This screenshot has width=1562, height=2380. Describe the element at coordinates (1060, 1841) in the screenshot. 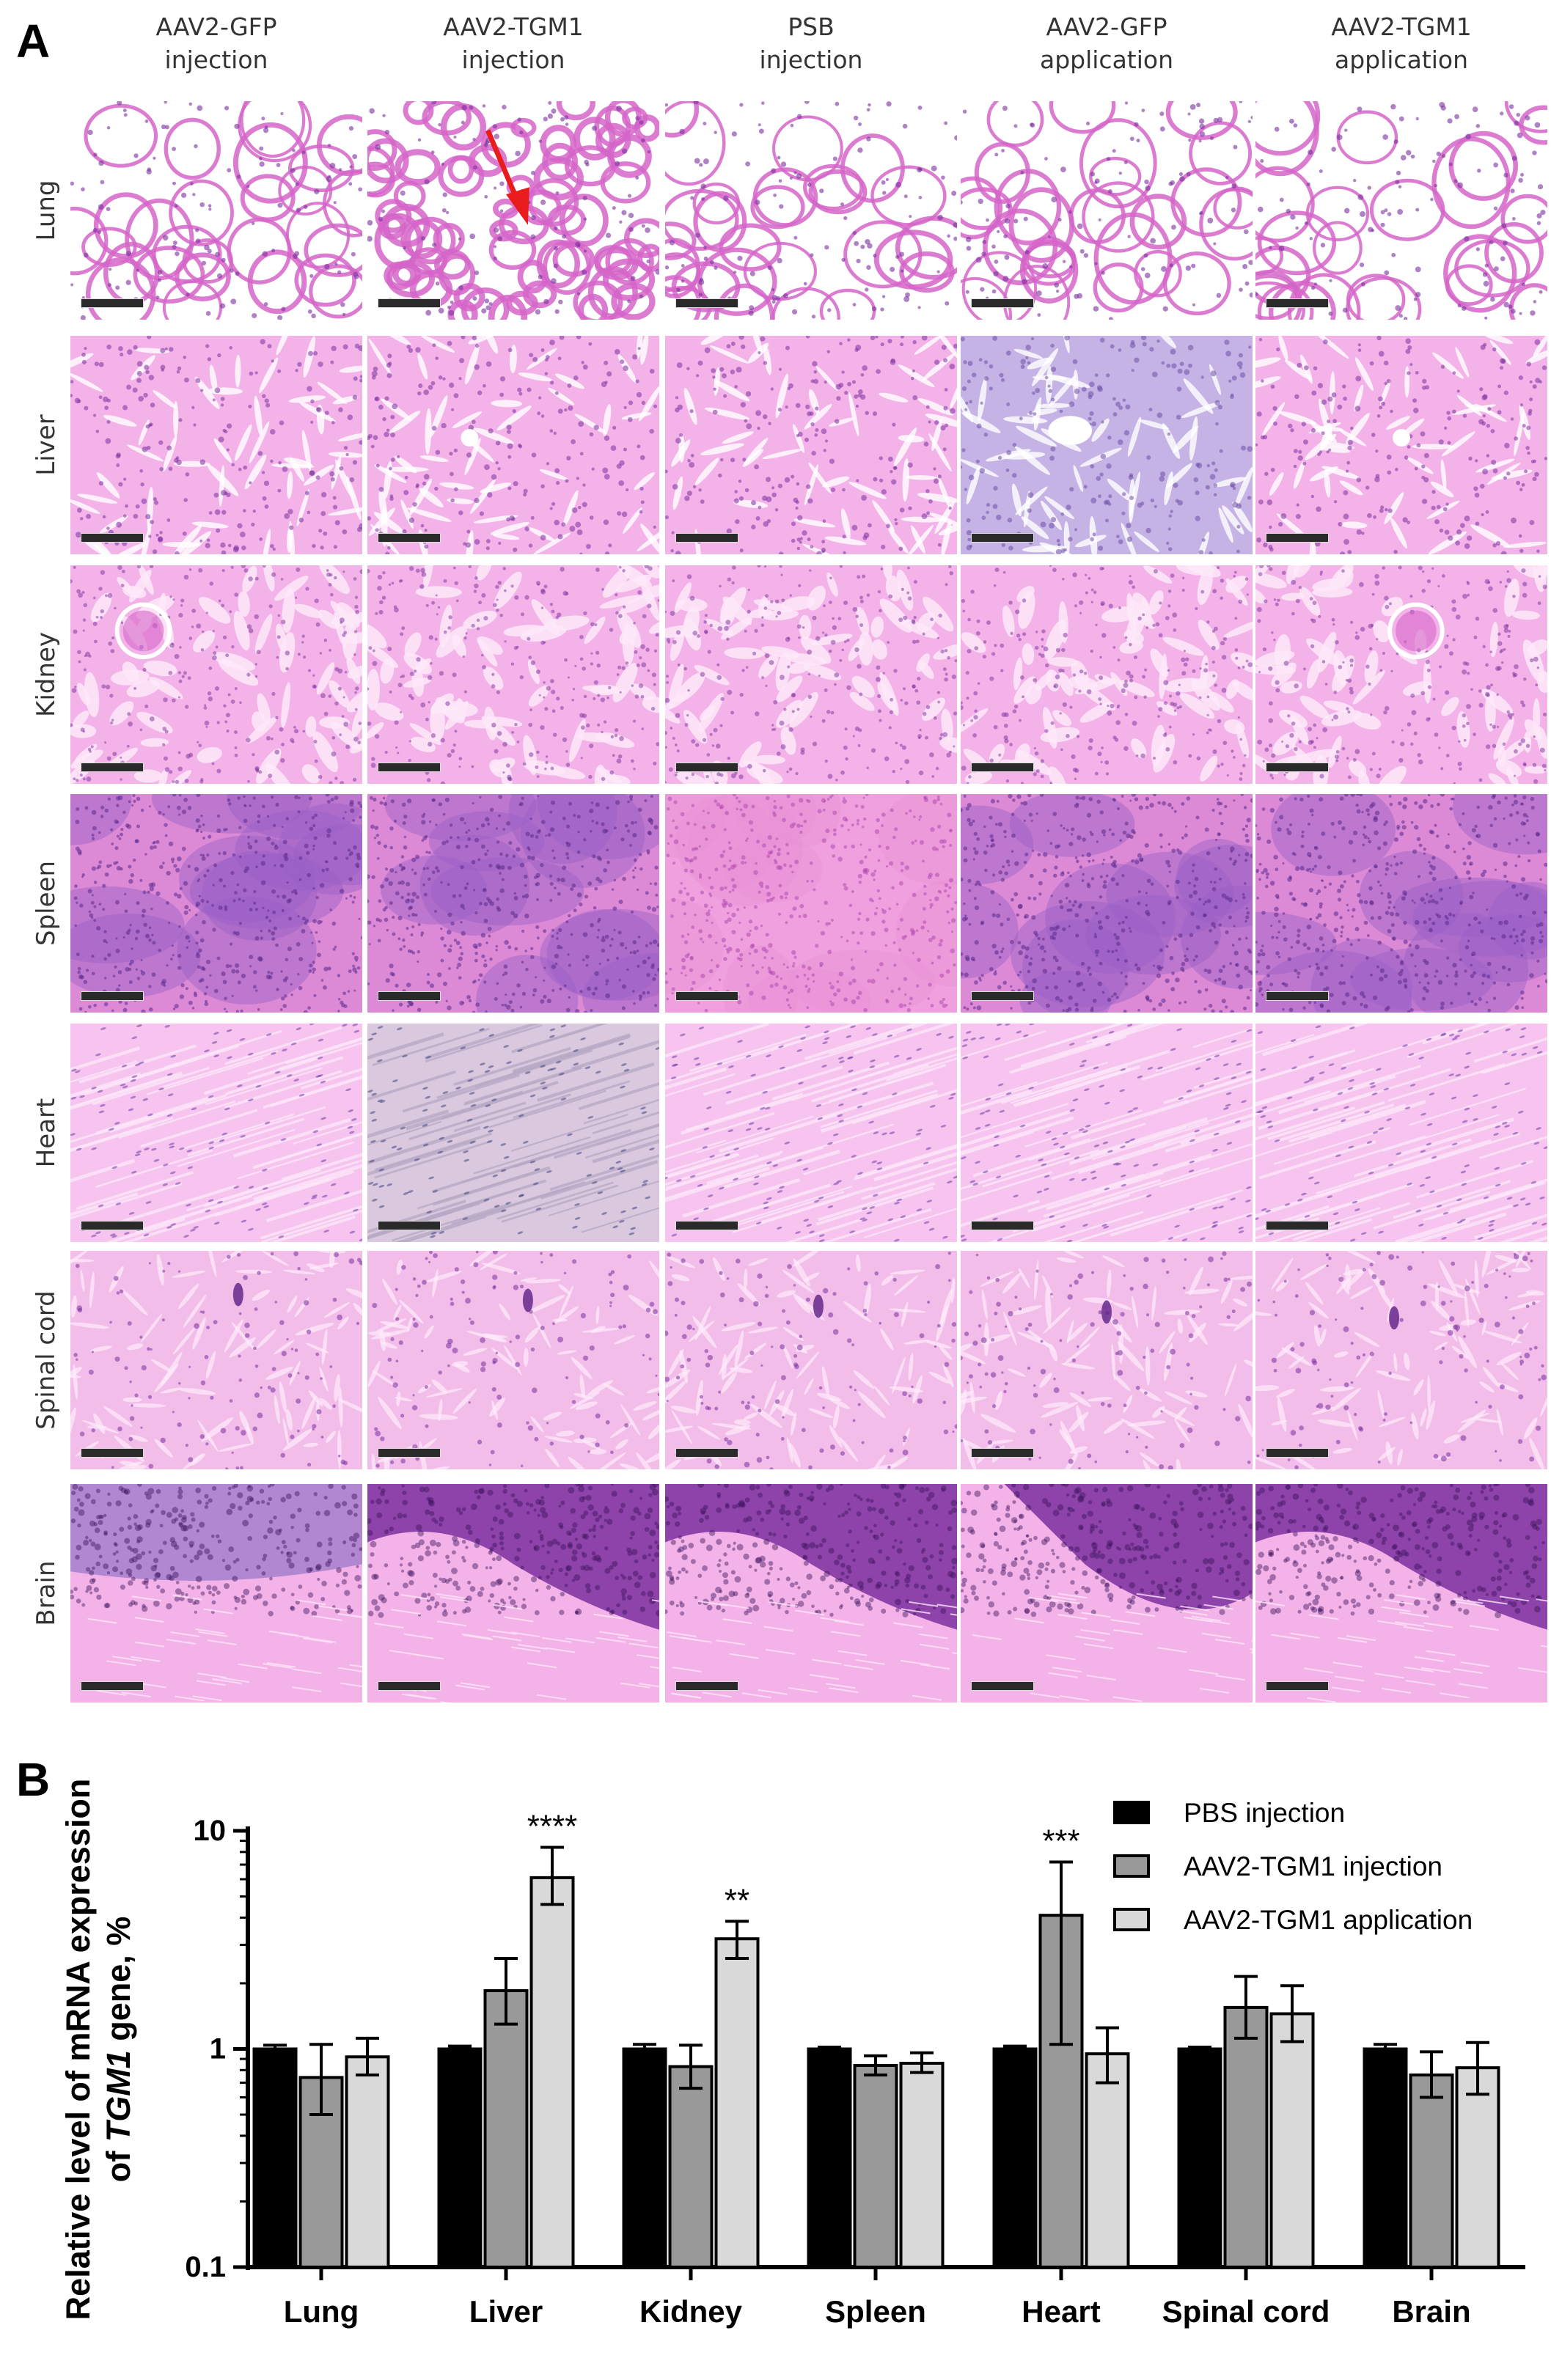

I see `significance-marker: ***` at that location.